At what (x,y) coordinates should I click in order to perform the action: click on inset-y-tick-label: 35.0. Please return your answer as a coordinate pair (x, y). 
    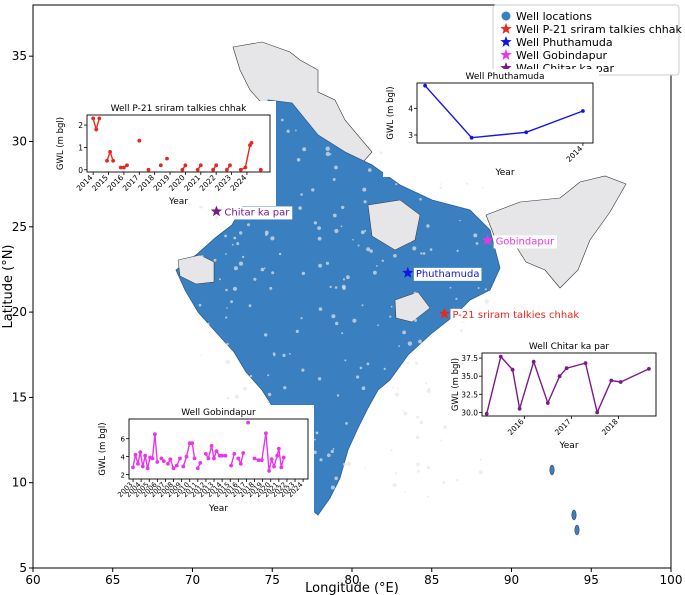
    Looking at the image, I should click on (469, 376).